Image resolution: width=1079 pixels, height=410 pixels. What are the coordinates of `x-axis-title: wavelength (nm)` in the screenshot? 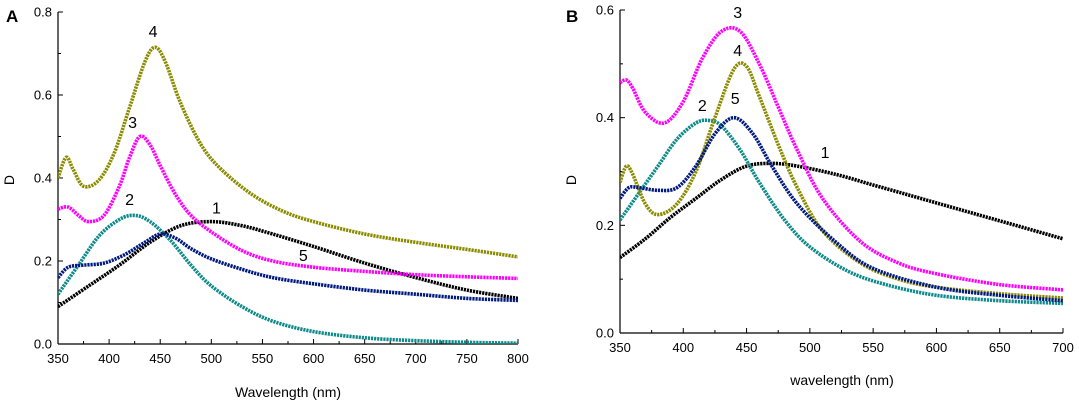 It's located at (841, 380).